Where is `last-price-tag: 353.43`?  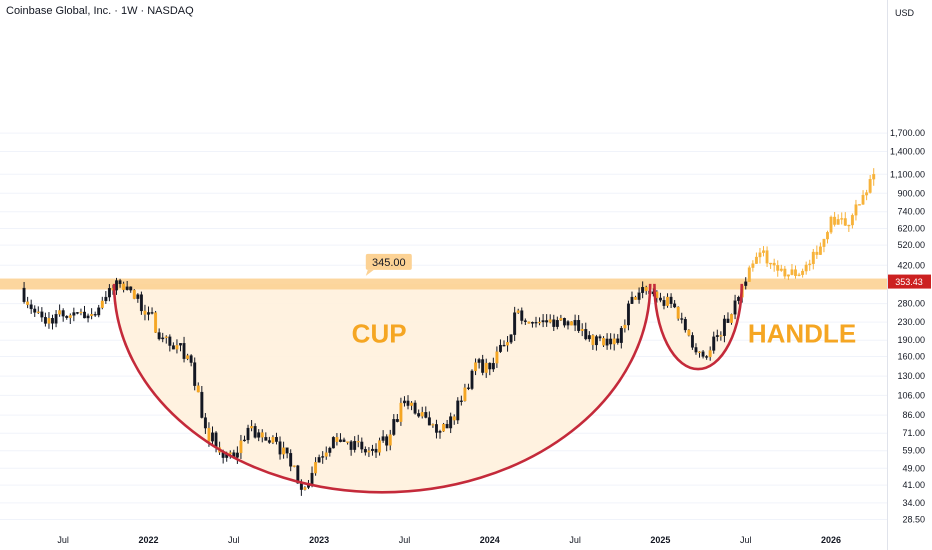 last-price-tag: 353.43 is located at coordinates (909, 281).